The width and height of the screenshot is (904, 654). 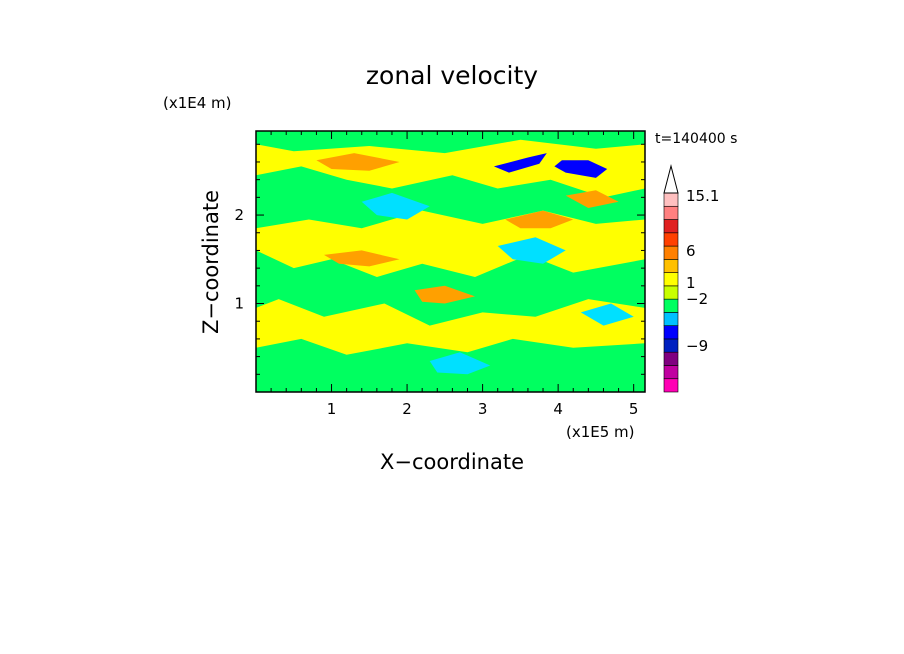 What do you see at coordinates (211, 262) in the screenshot?
I see `y-axis-label: Z−coordinate` at bounding box center [211, 262].